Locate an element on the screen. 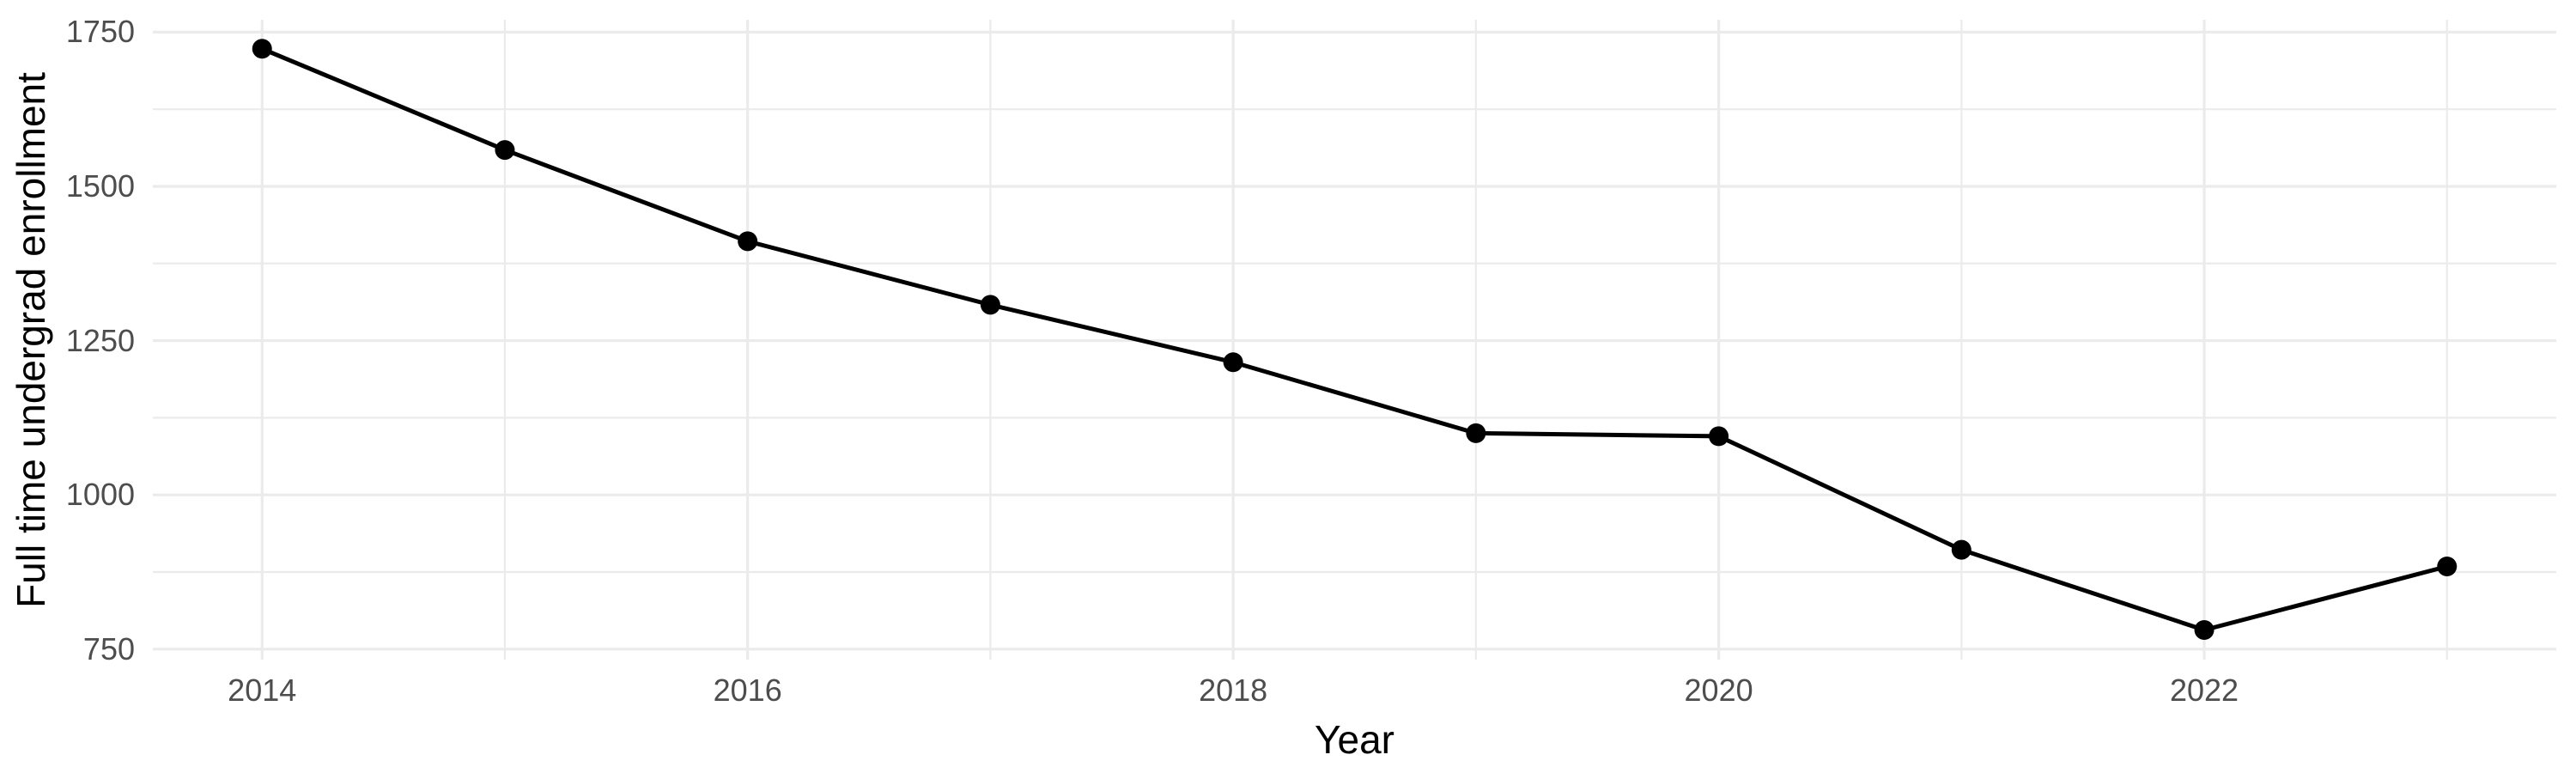 The height and width of the screenshot is (773, 2576). y-axis-title: Full time undergrad enrollment is located at coordinates (31, 339).